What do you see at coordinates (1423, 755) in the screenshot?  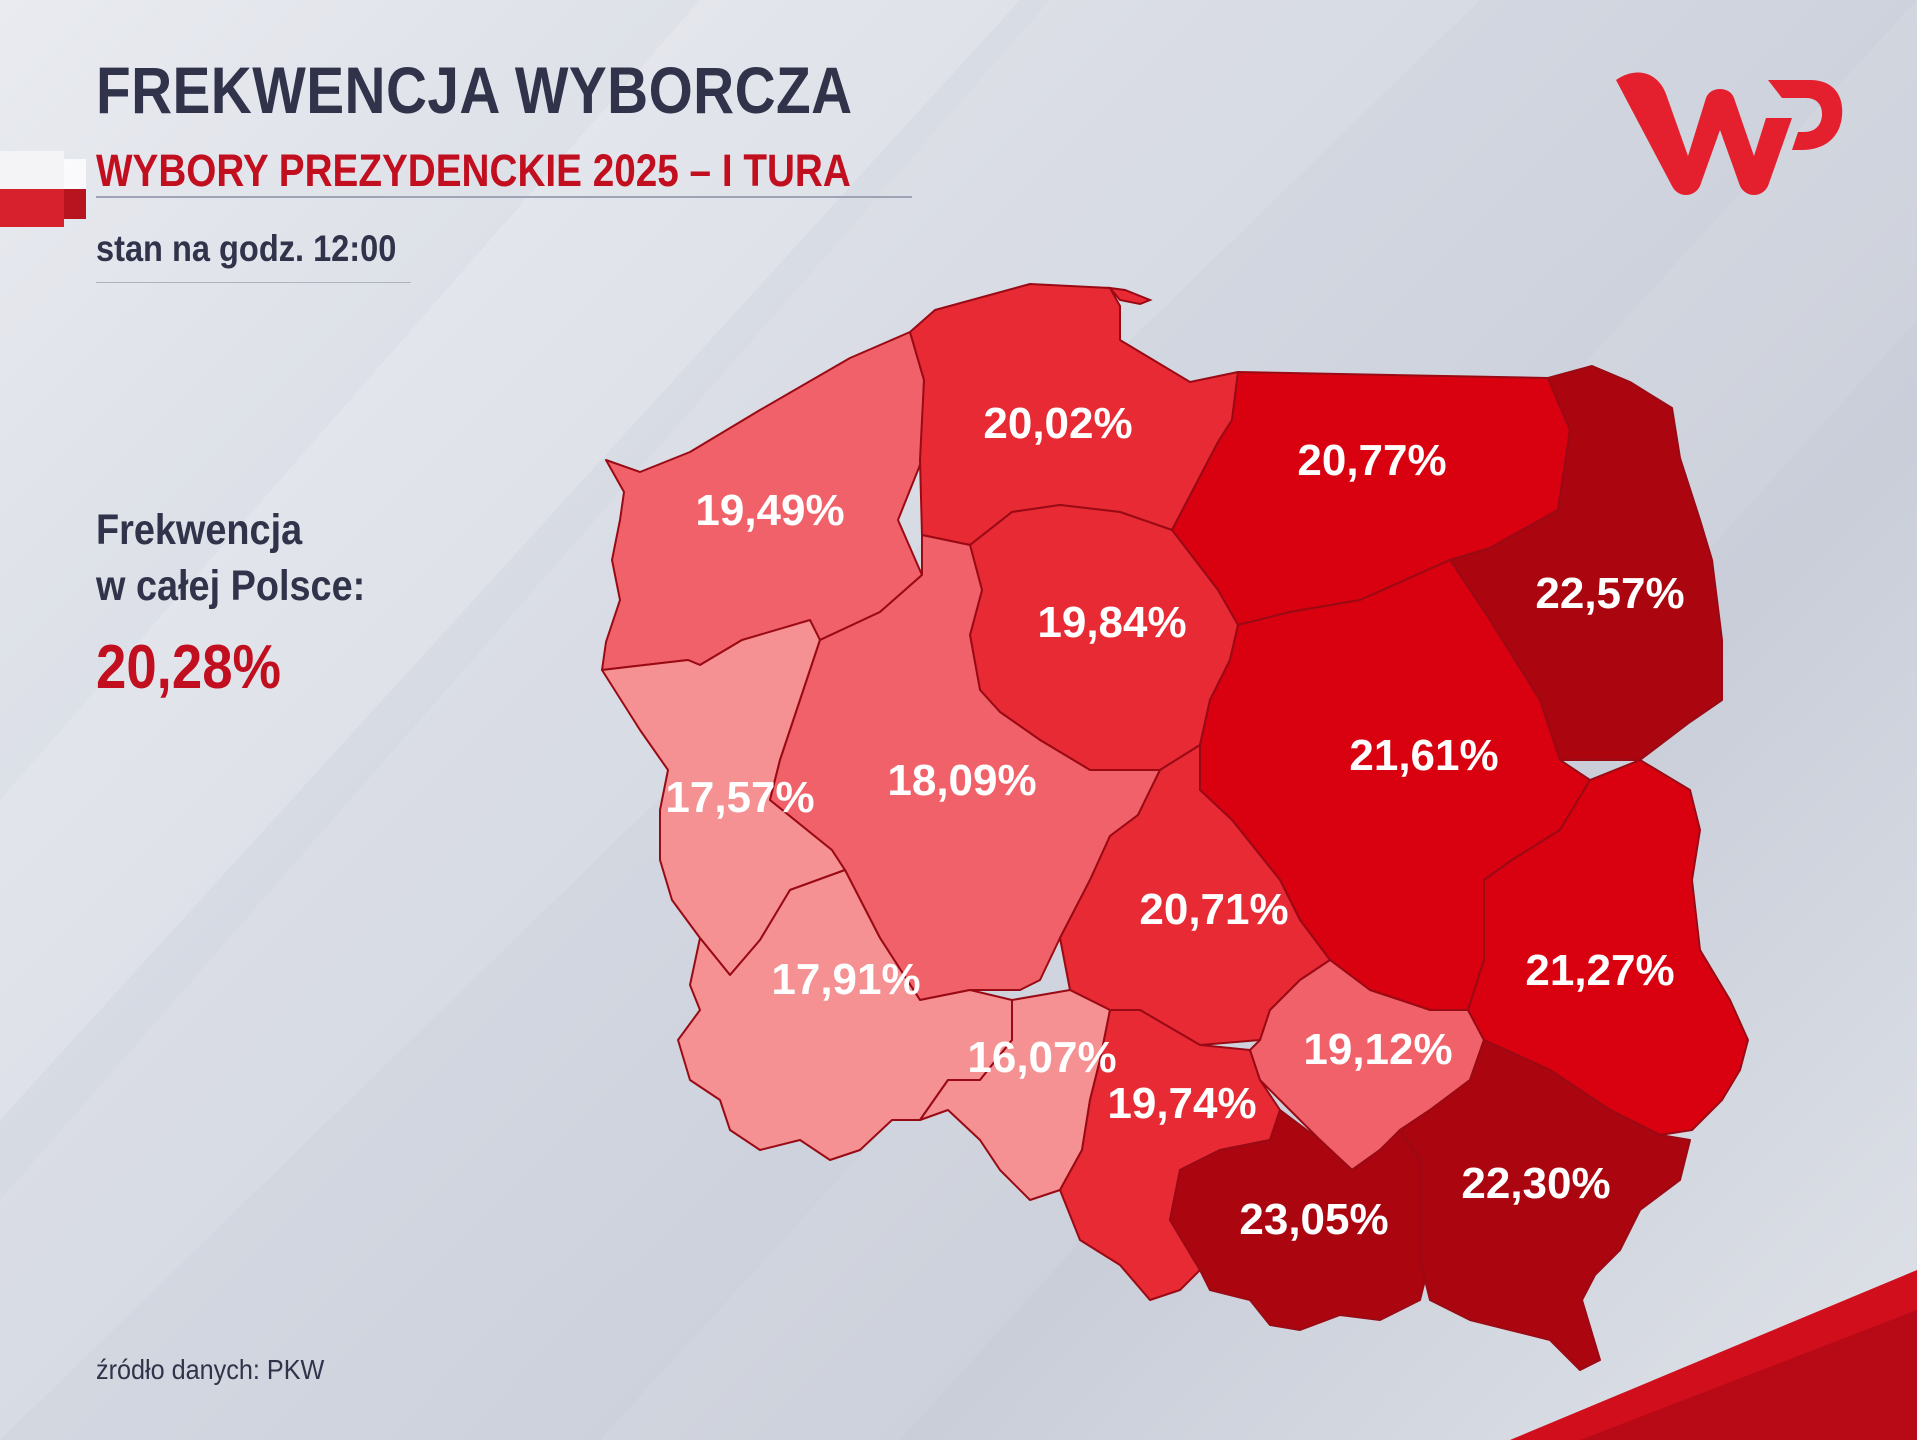 I see `label-mazowieckie: 21,61%` at bounding box center [1423, 755].